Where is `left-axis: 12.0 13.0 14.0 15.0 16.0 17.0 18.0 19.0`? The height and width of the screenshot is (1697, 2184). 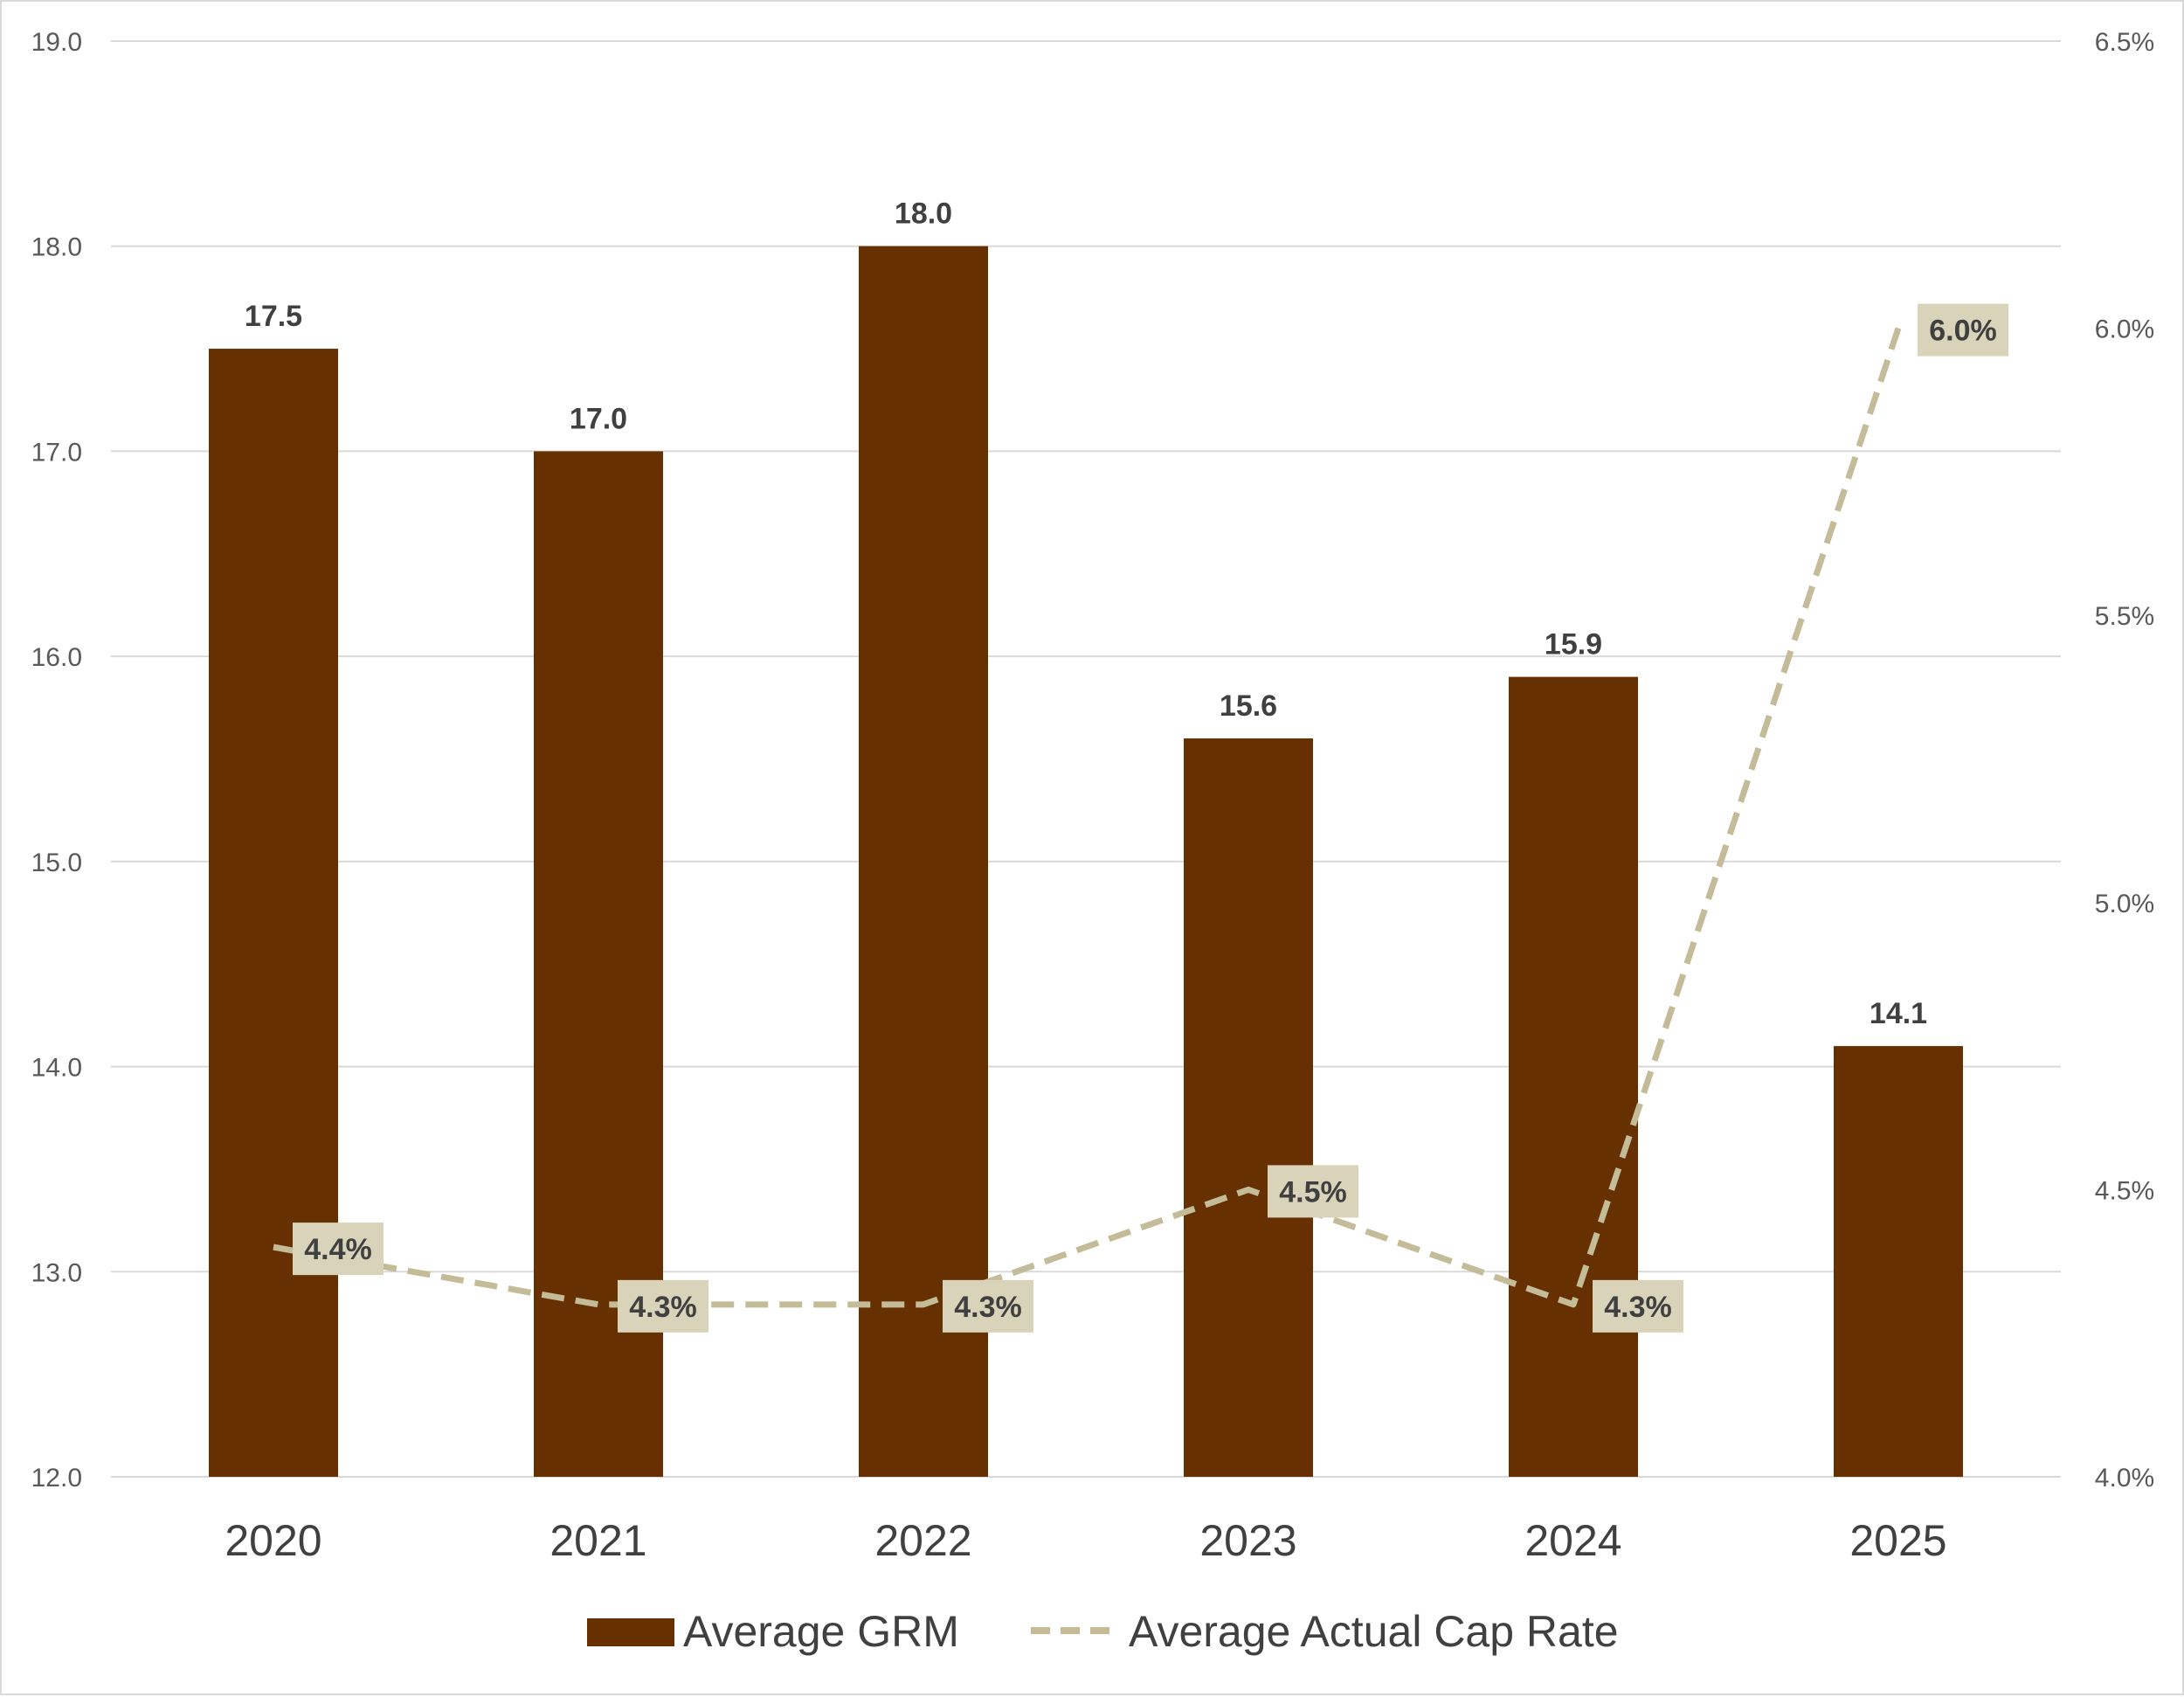
left-axis: 12.0 13.0 14.0 15.0 16.0 17.0 18.0 19.0 is located at coordinates (56, 761).